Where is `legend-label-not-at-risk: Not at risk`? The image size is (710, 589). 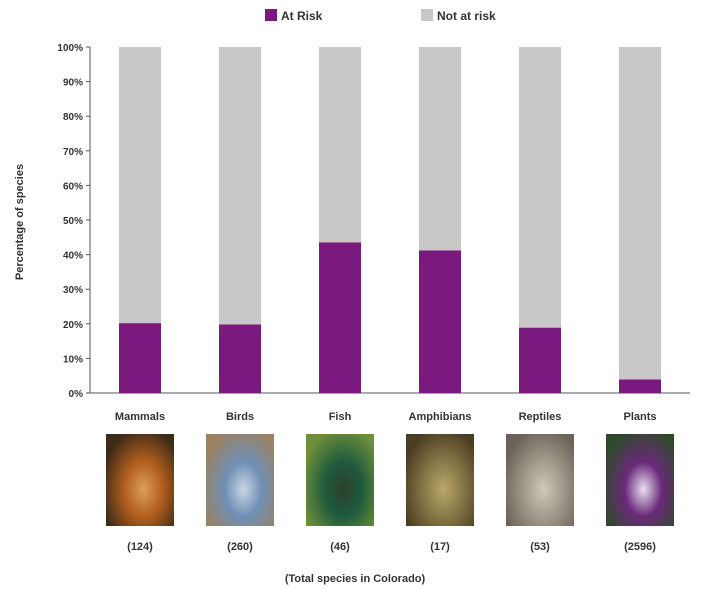 legend-label-not-at-risk: Not at risk is located at coordinates (466, 16).